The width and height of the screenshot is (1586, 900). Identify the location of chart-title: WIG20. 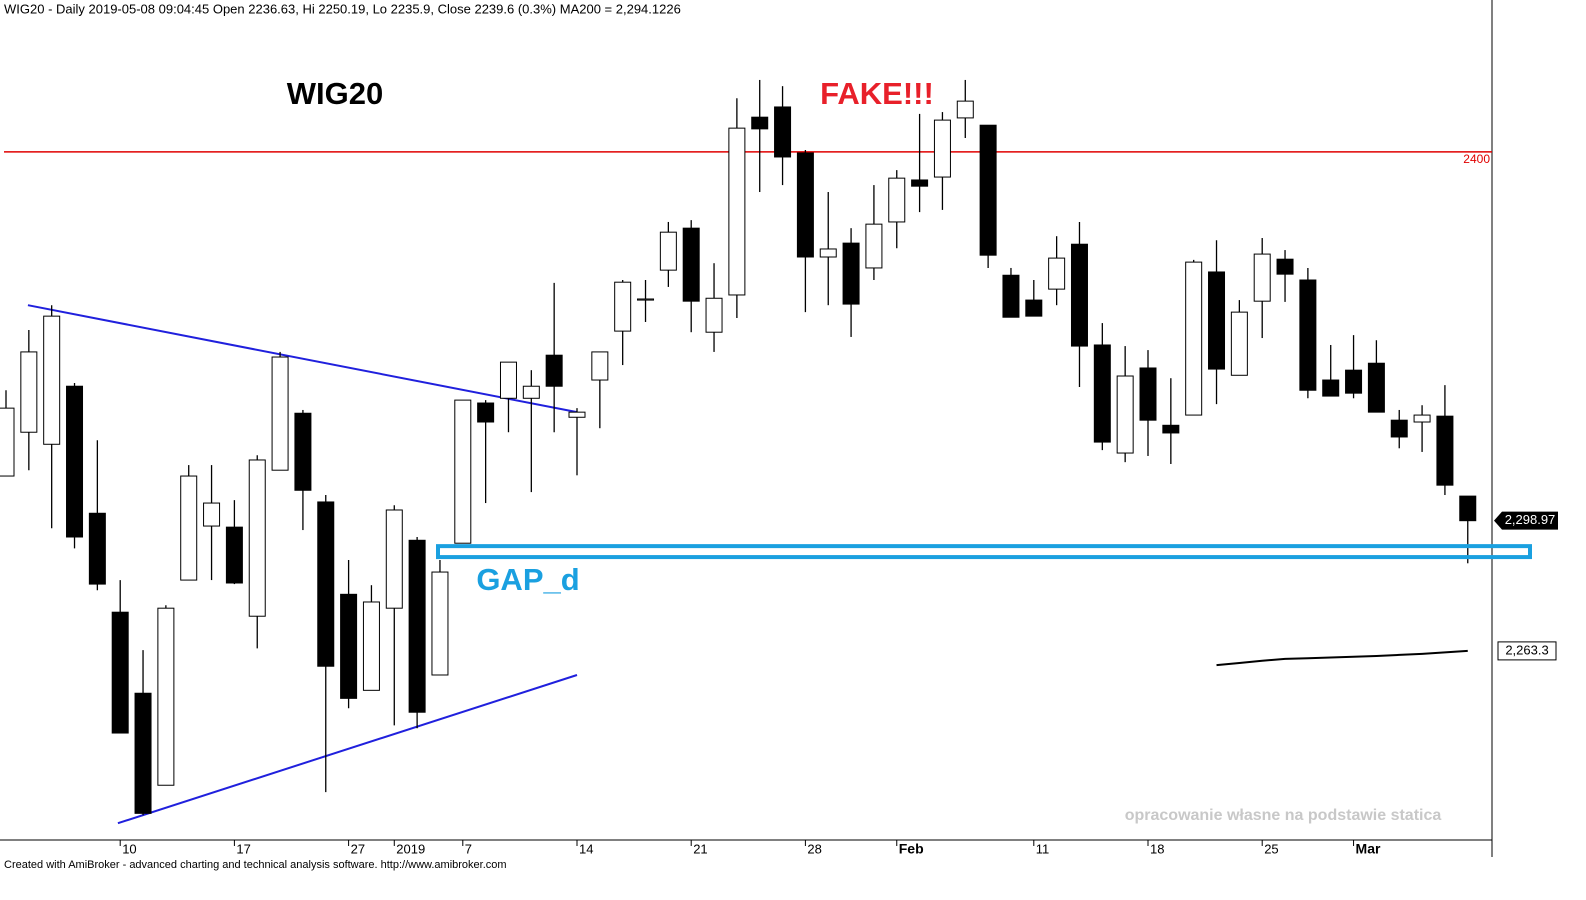
(335, 93).